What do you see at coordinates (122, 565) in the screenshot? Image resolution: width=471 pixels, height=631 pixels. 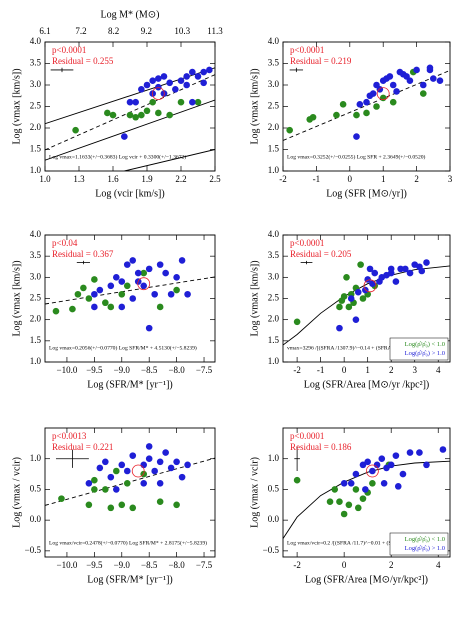 I see `x-tick-label: −9.0` at bounding box center [122, 565].